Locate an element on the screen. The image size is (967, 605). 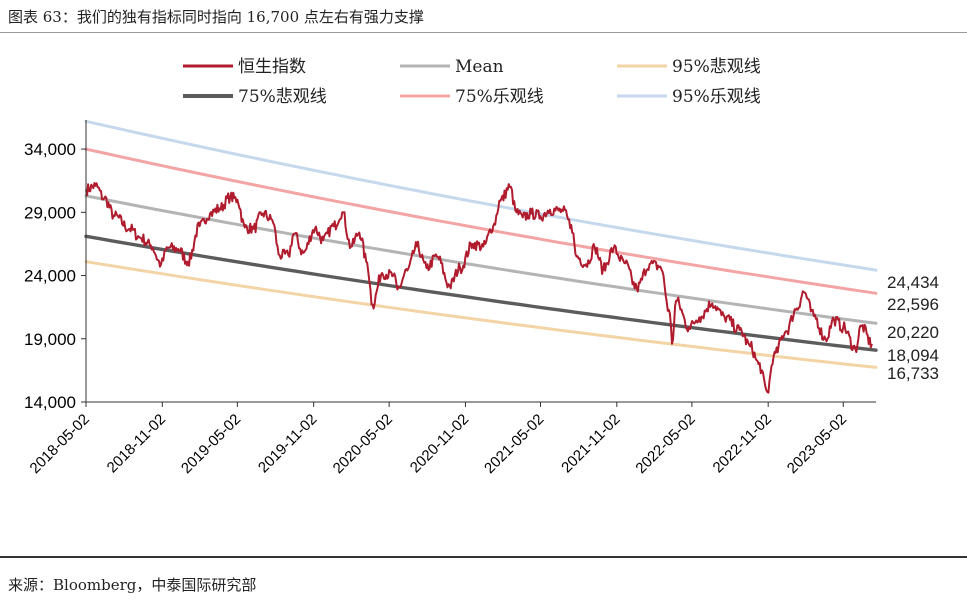
x-tick-label: 2019-05-02 is located at coordinates (211, 444).